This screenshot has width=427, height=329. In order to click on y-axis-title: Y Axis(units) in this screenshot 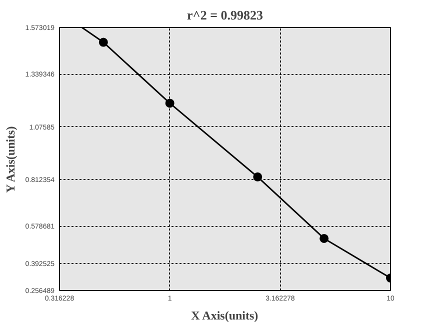, I will do `click(10, 159)`.